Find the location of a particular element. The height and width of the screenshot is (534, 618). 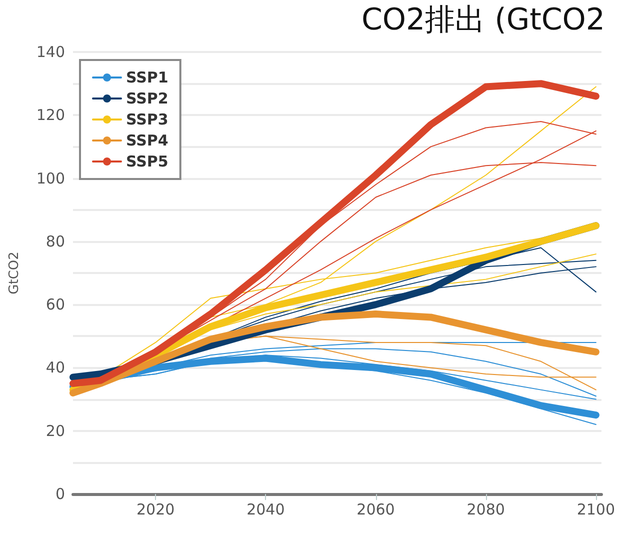

x-tick-label: 2040 is located at coordinates (265, 509).